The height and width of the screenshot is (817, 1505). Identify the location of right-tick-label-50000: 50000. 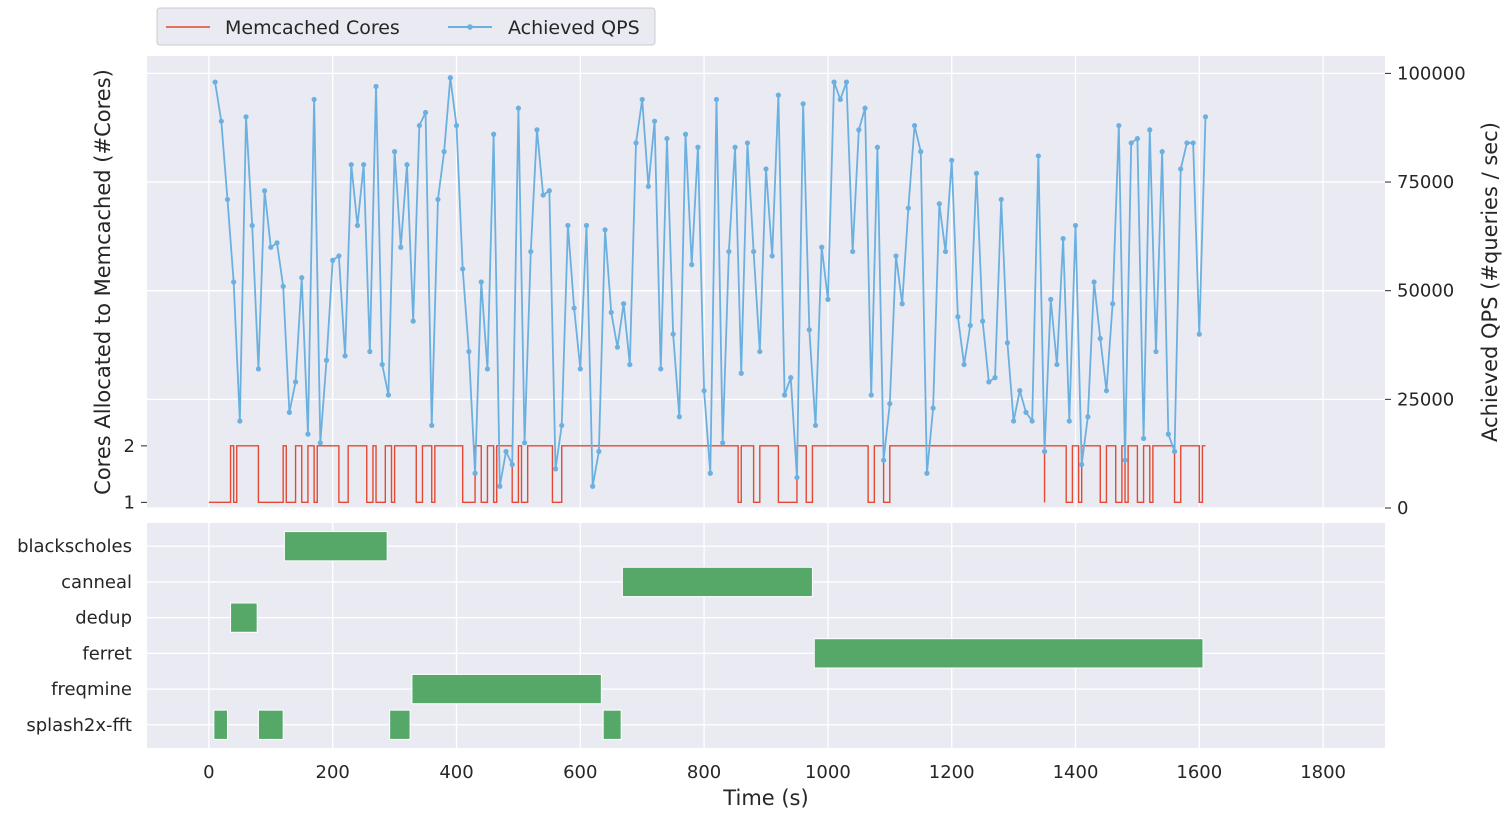
(1425, 291).